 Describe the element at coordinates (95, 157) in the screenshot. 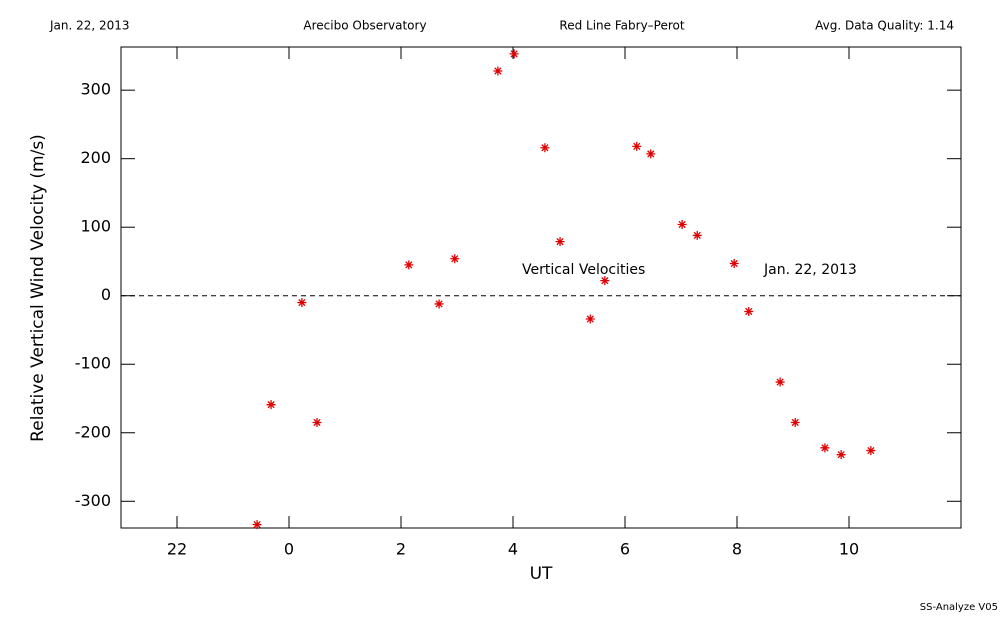

I see `y-tick-label: 200` at that location.